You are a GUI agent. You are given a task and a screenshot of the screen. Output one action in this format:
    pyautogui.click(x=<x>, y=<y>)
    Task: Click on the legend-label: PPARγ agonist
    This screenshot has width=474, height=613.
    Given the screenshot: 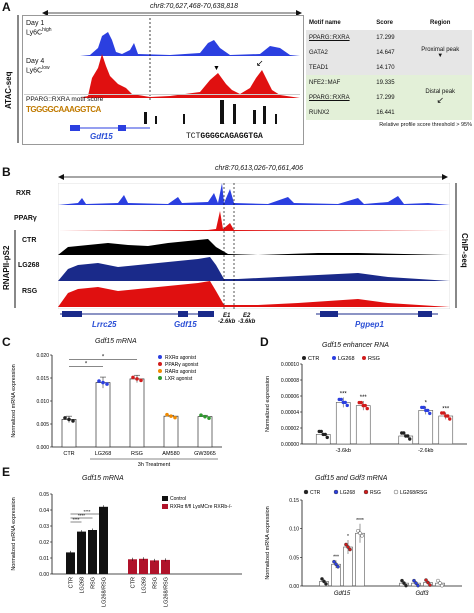 What is the action you would take?
    pyautogui.click(x=182, y=365)
    